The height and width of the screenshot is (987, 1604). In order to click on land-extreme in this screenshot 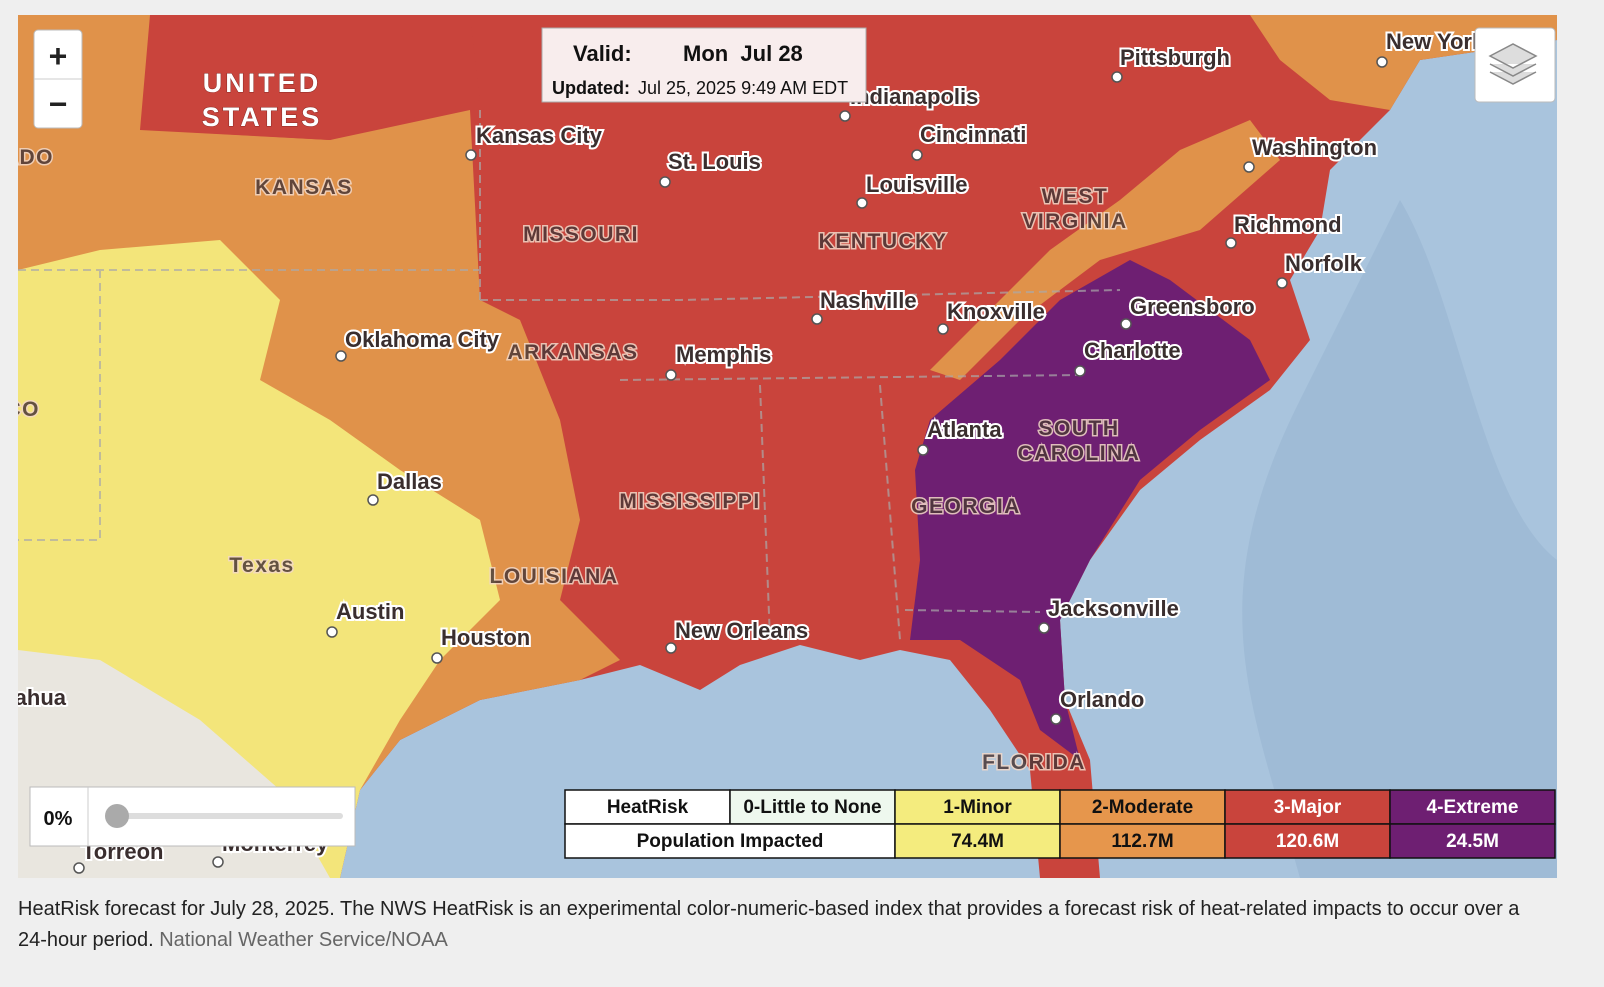, I will do `click(1090, 510)`.